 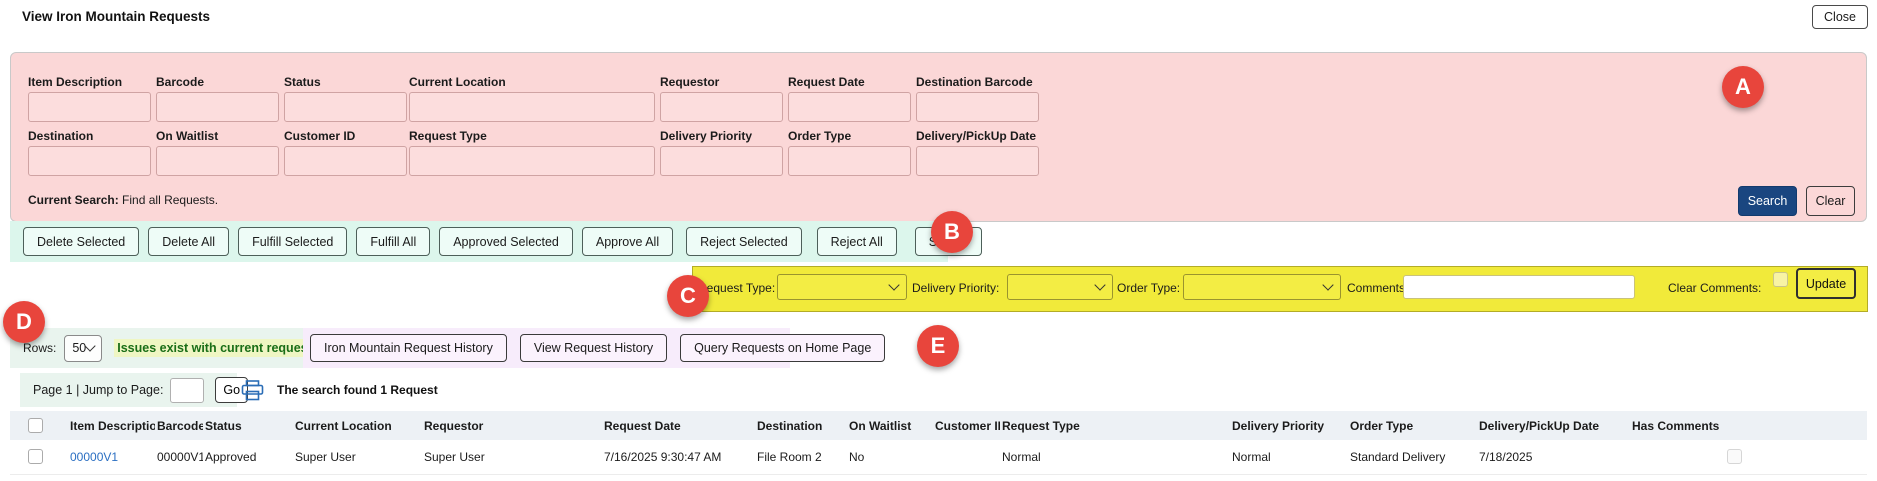 What do you see at coordinates (75, 82) in the screenshot?
I see `search-field-label: Item Description` at bounding box center [75, 82].